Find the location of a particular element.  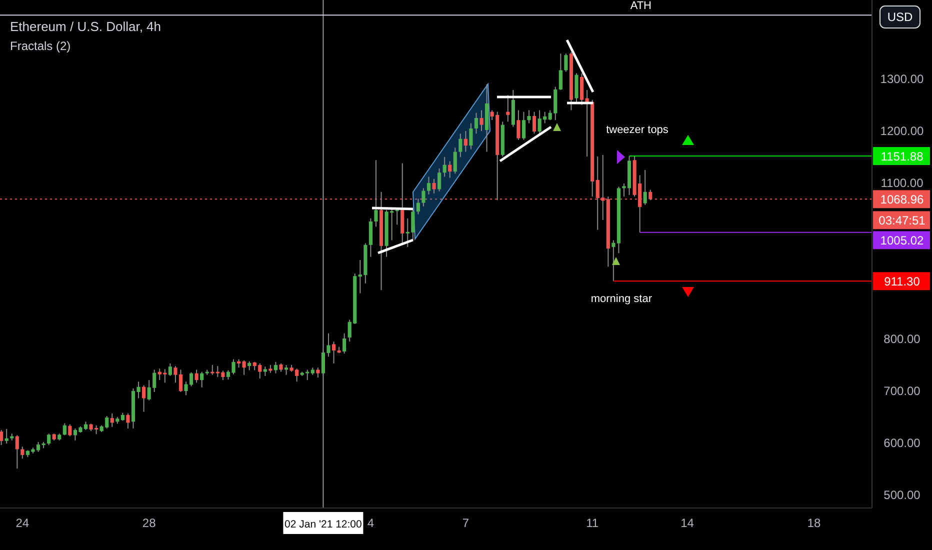

x-tick-label: 11 is located at coordinates (592, 523).